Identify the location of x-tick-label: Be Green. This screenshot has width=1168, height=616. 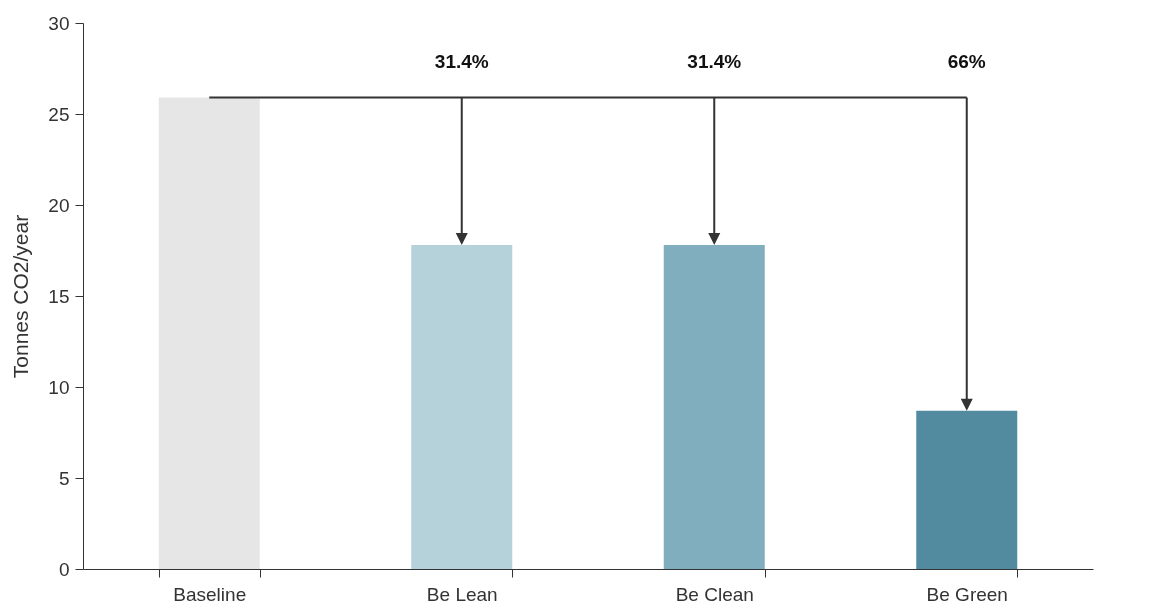
(967, 594).